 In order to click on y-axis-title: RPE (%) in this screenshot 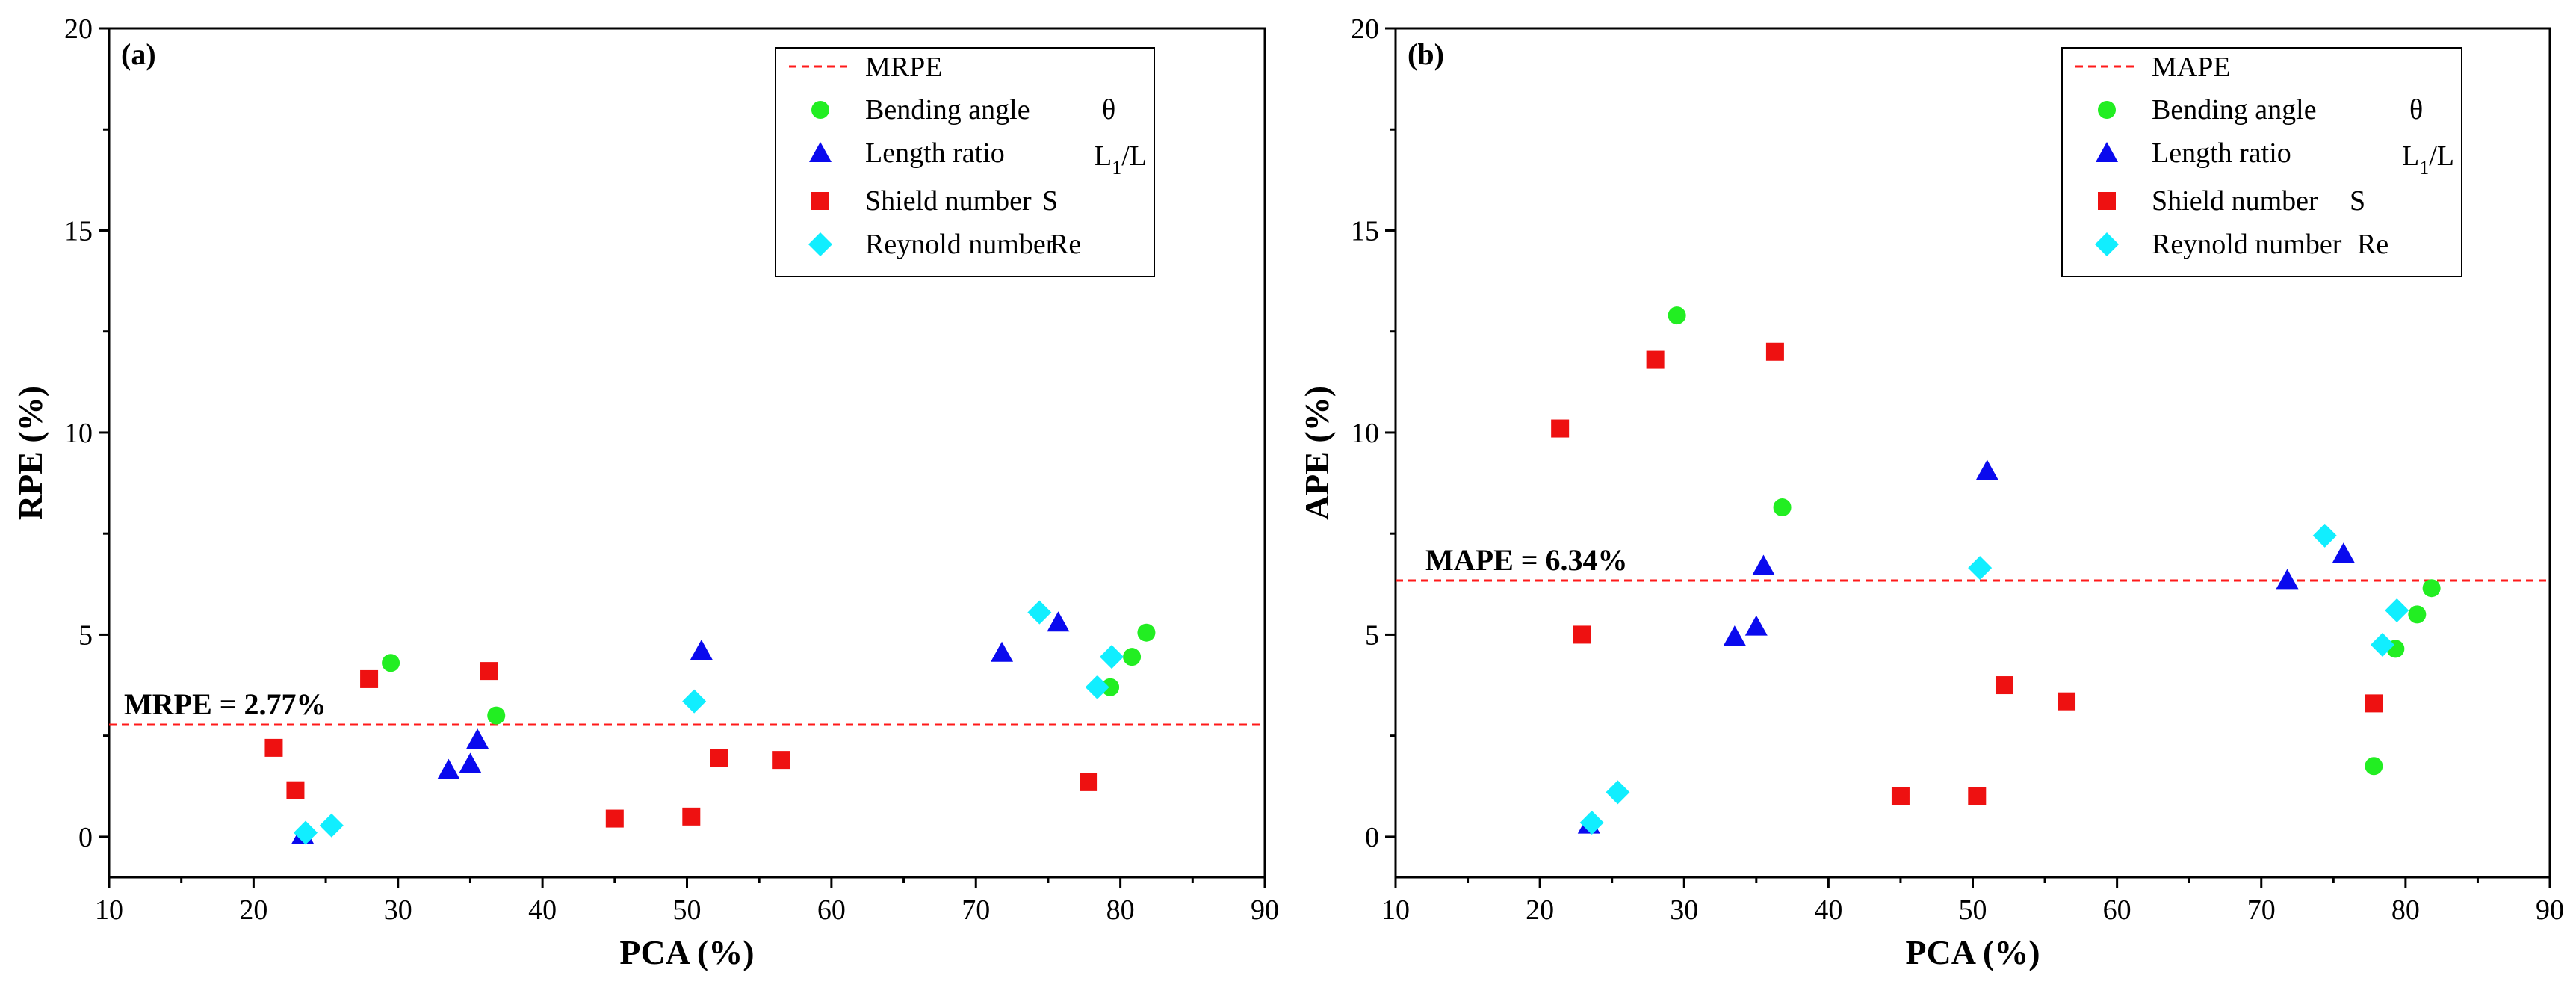, I will do `click(30, 453)`.